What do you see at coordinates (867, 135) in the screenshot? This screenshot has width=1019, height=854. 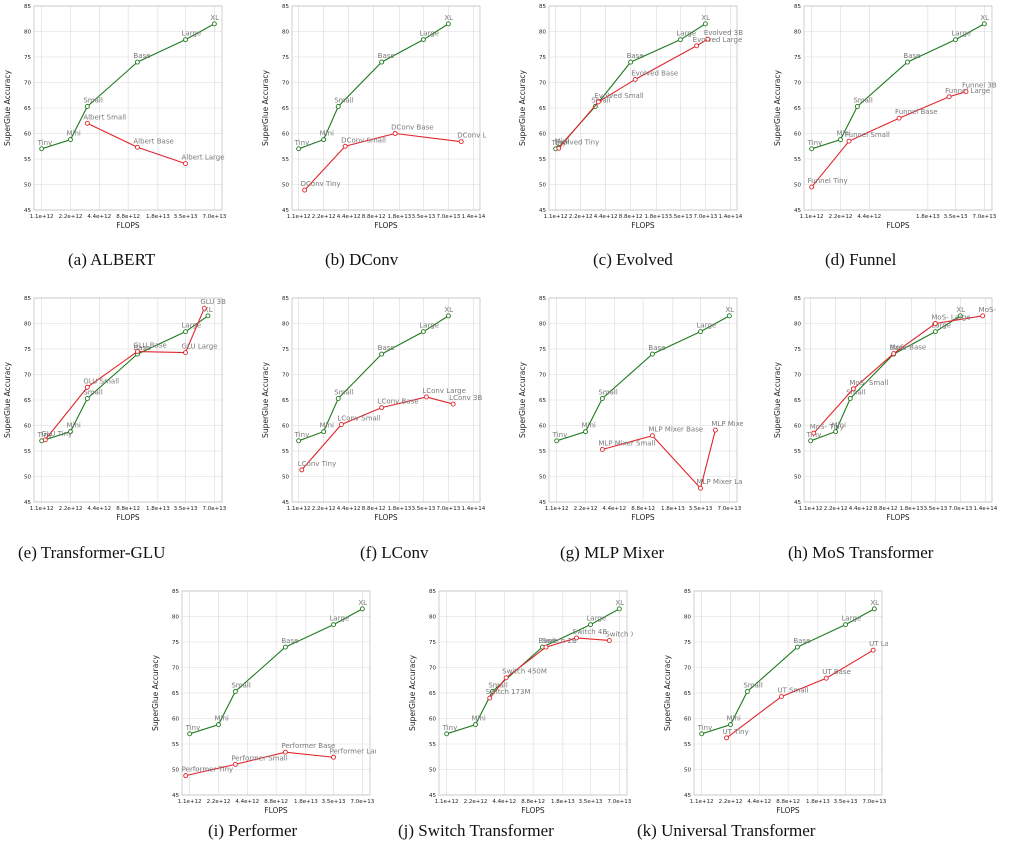 I see `point-label: Funnel Small` at bounding box center [867, 135].